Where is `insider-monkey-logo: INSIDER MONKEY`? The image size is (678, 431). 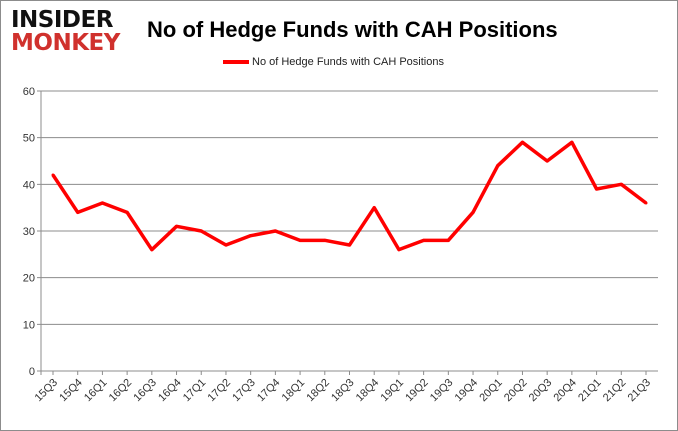 insider-monkey-logo: INSIDER MONKEY is located at coordinates (65, 32).